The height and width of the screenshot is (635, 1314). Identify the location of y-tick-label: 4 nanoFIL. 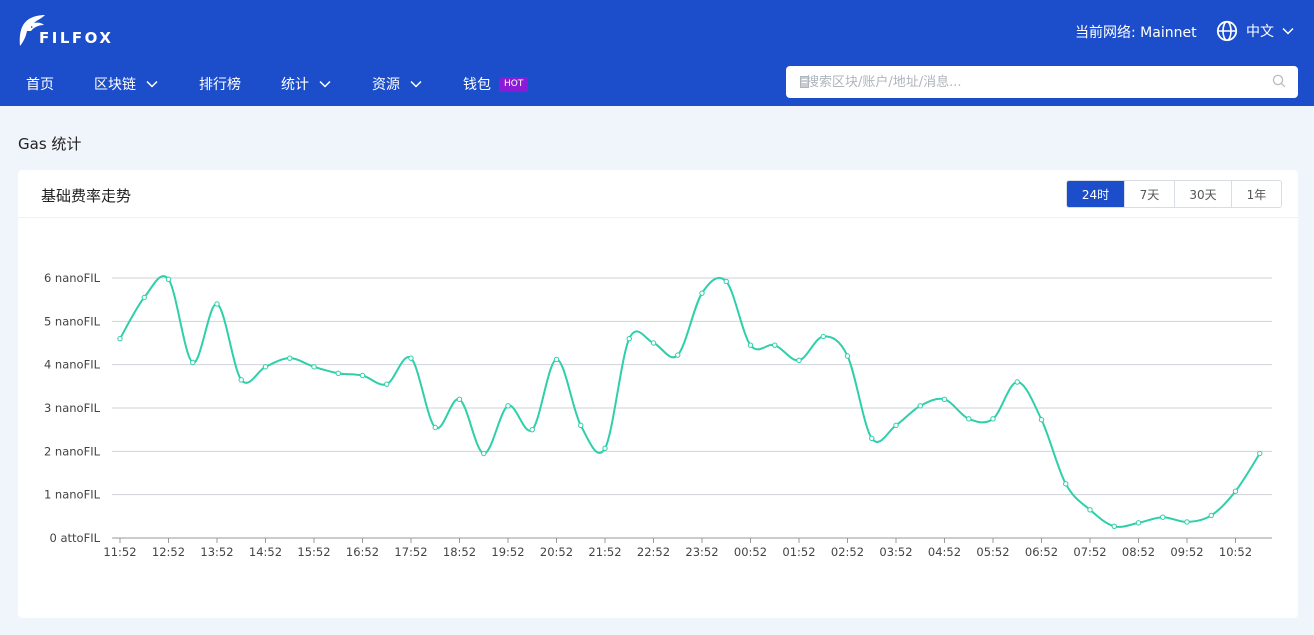
(72, 365).